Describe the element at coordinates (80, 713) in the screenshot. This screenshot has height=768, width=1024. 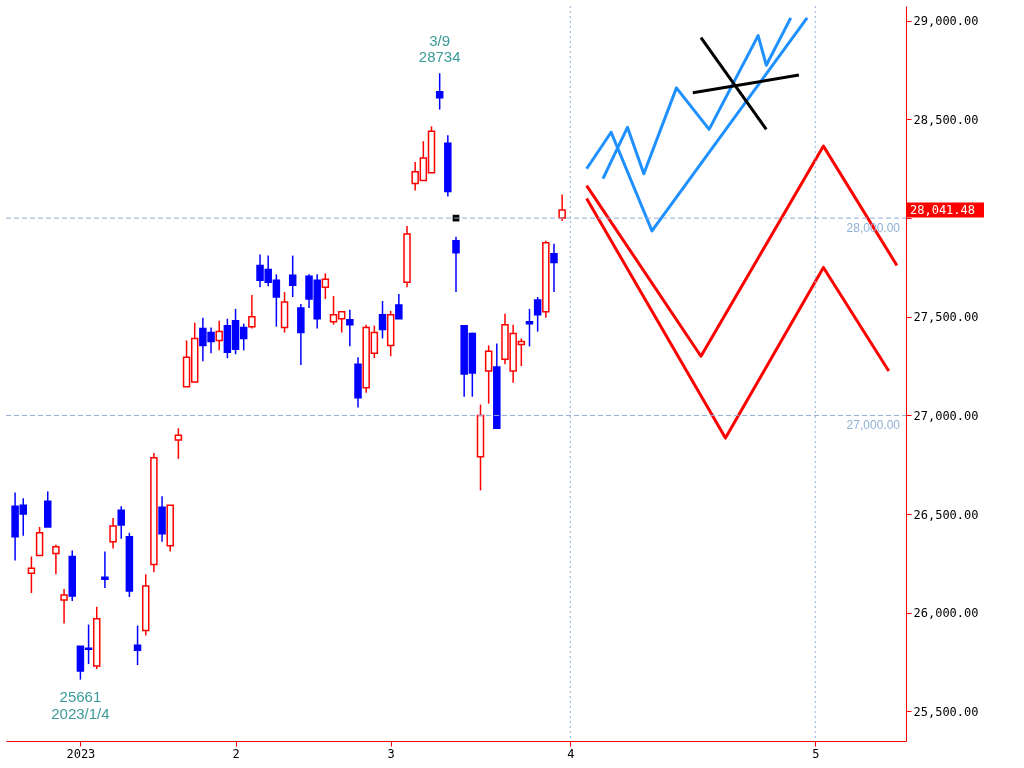
I see `annotation: 2023/1/4` at that location.